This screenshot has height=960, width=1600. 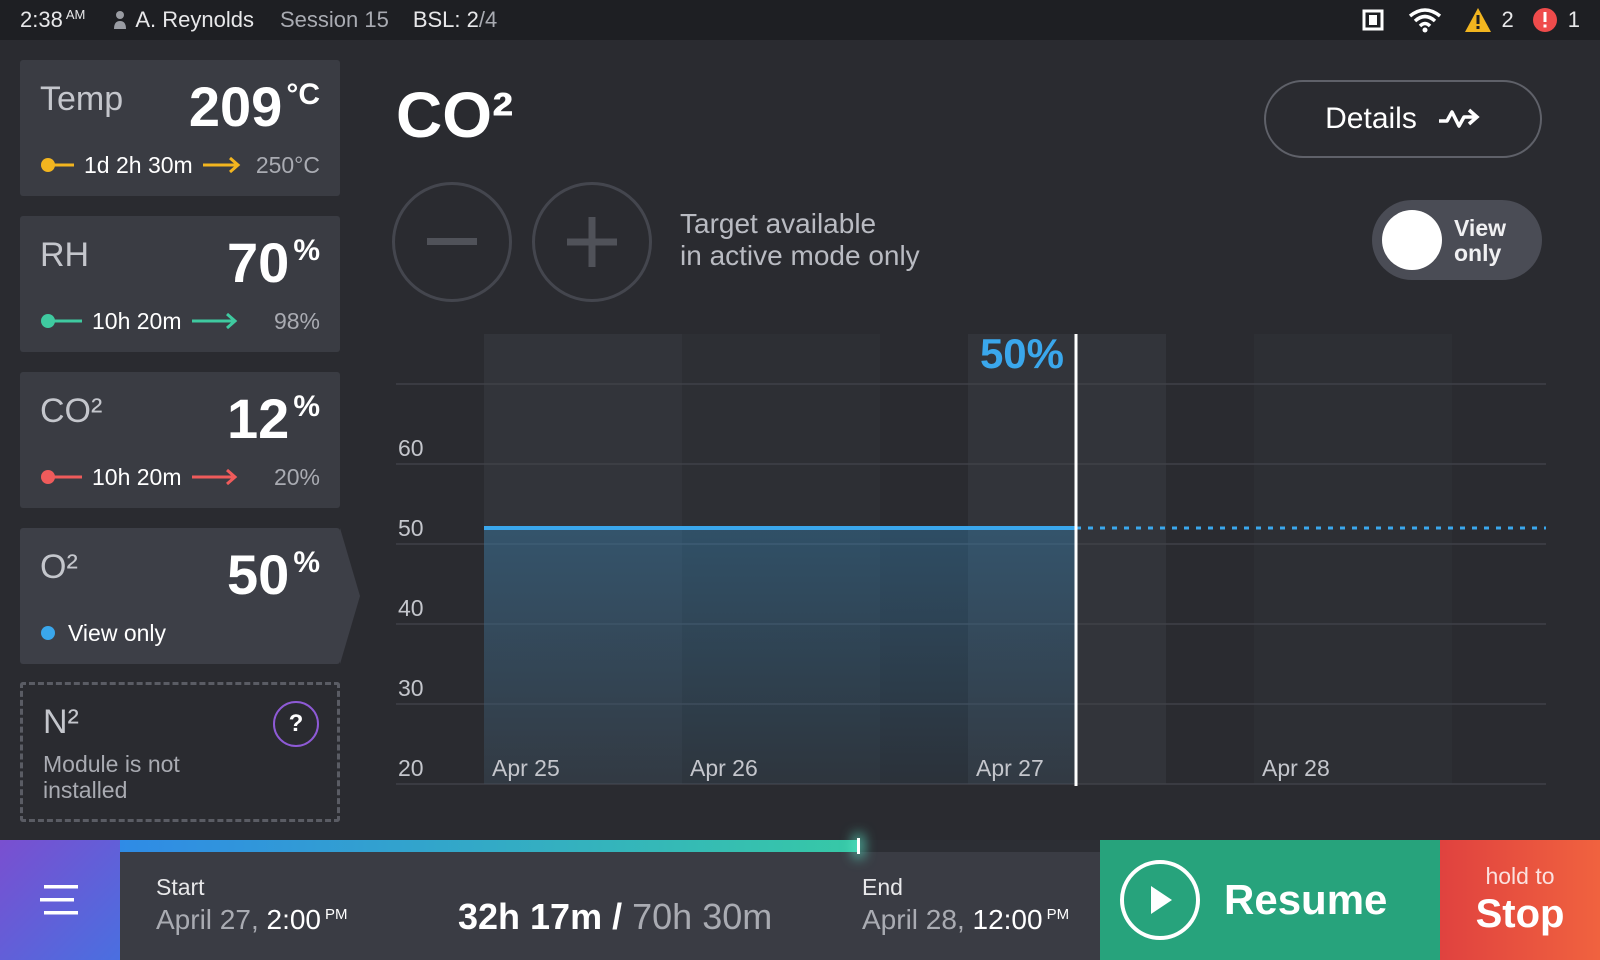 I want to click on window-icon, so click(x=1373, y=20).